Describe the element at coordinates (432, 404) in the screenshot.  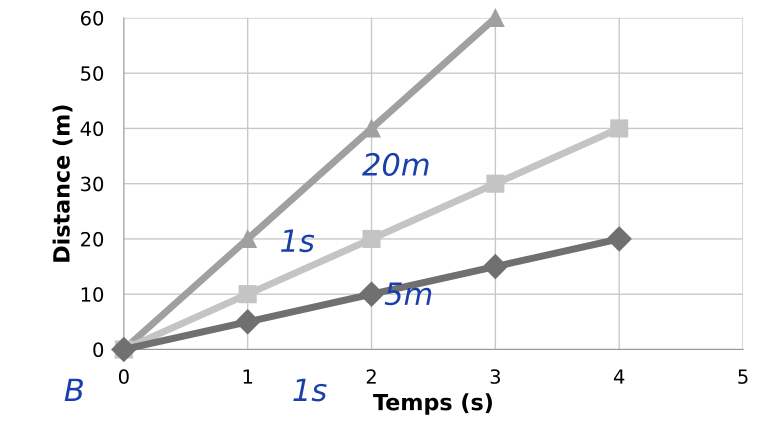
I see `x-axis-title: Temps (s)` at that location.